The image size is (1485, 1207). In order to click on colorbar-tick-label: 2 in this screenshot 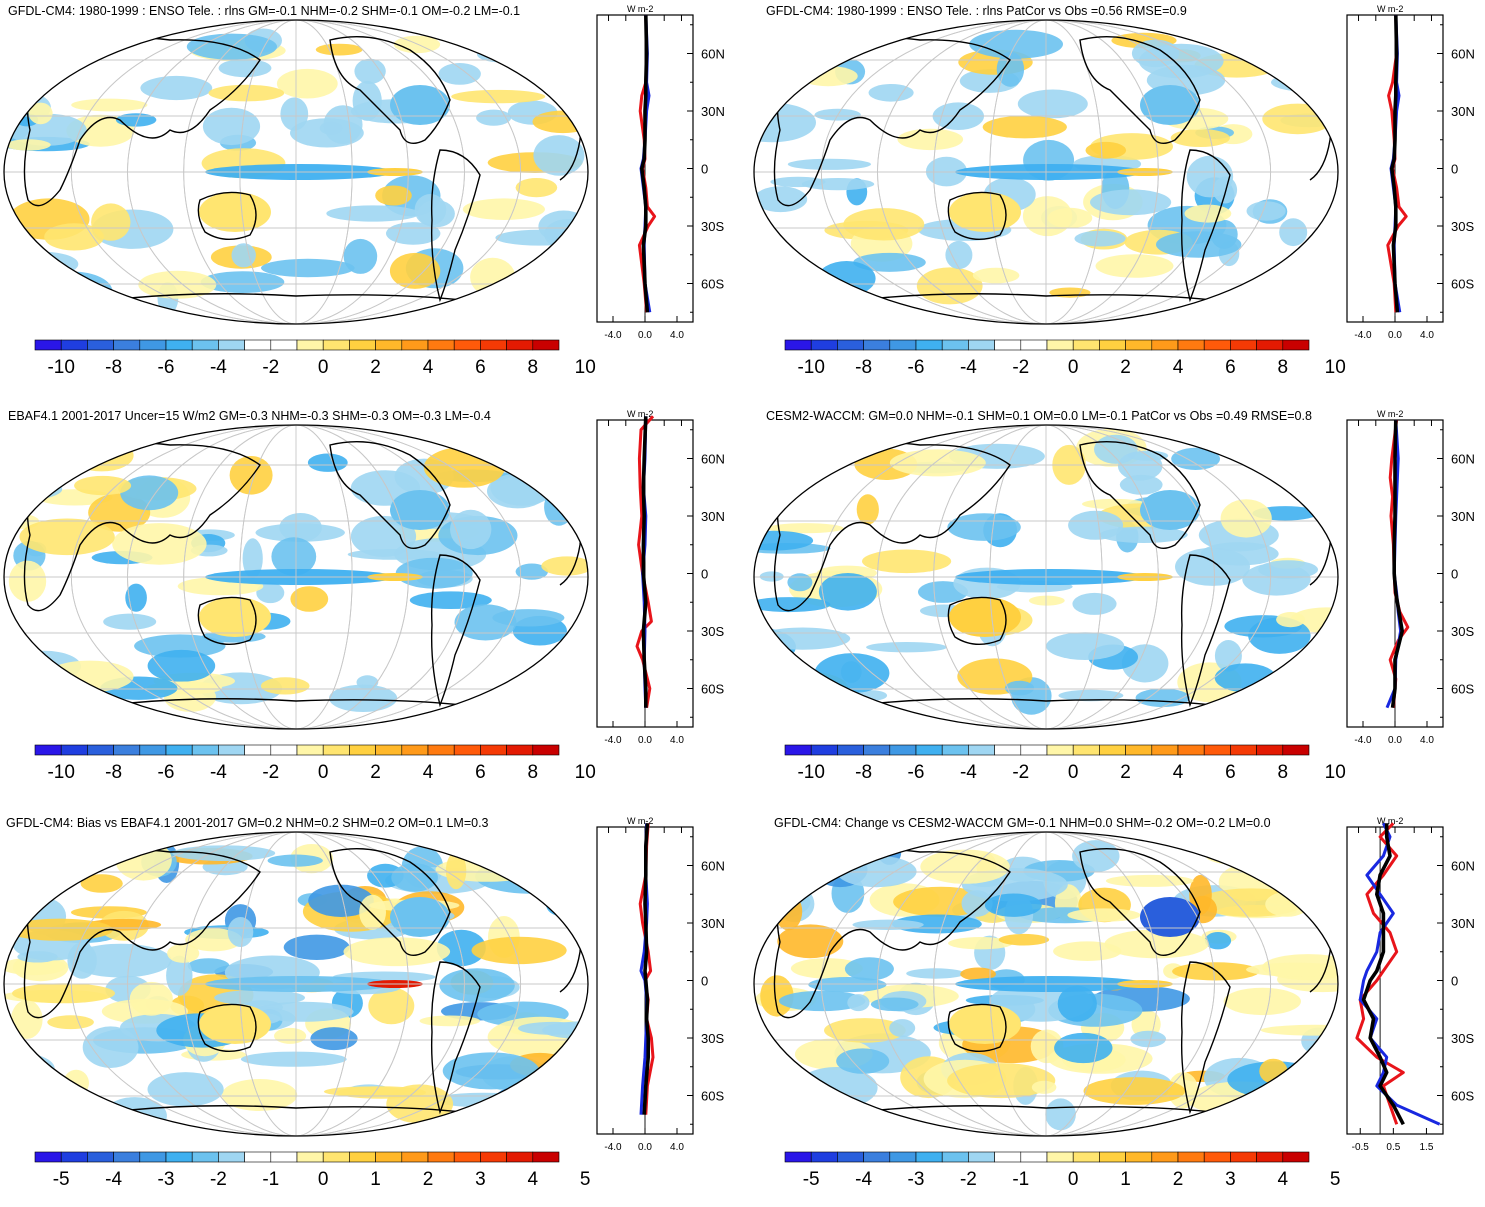, I will do `click(1125, 367)`.